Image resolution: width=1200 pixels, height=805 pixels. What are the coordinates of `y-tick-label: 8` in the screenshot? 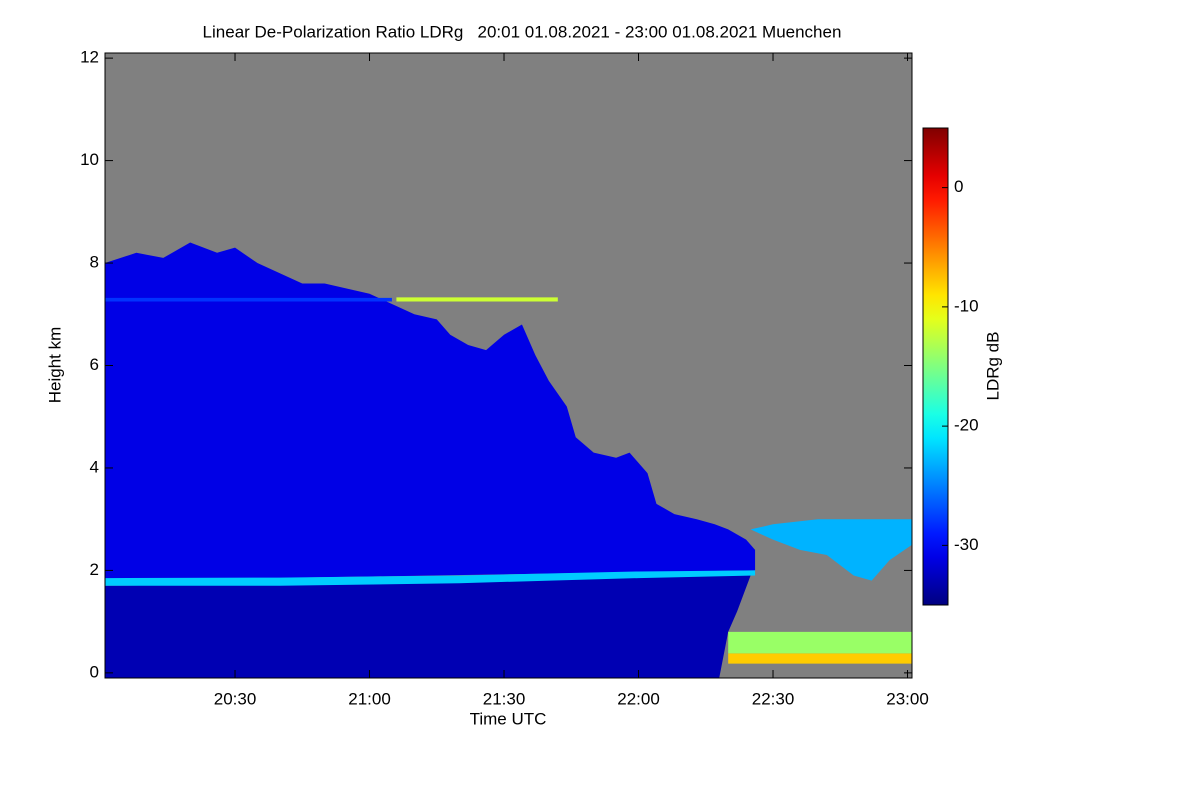 It's located at (94, 262).